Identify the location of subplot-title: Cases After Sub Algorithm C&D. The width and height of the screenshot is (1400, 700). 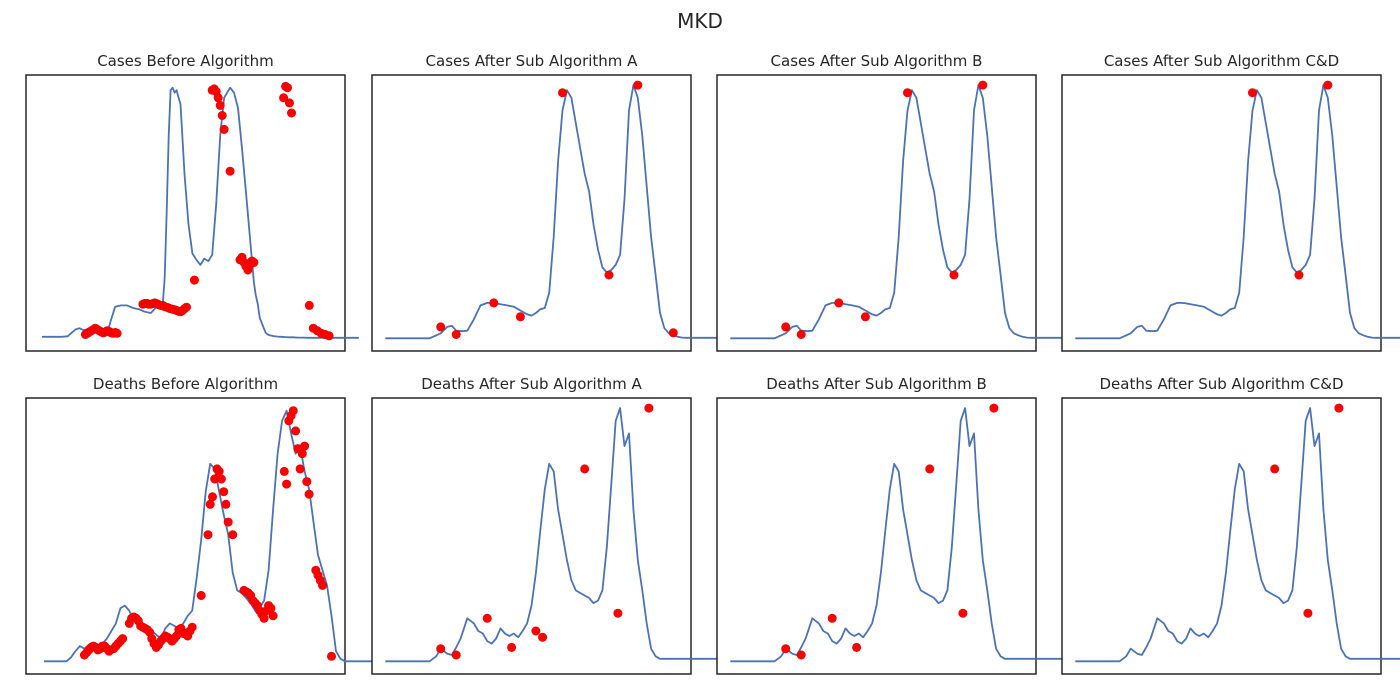
(1221, 61).